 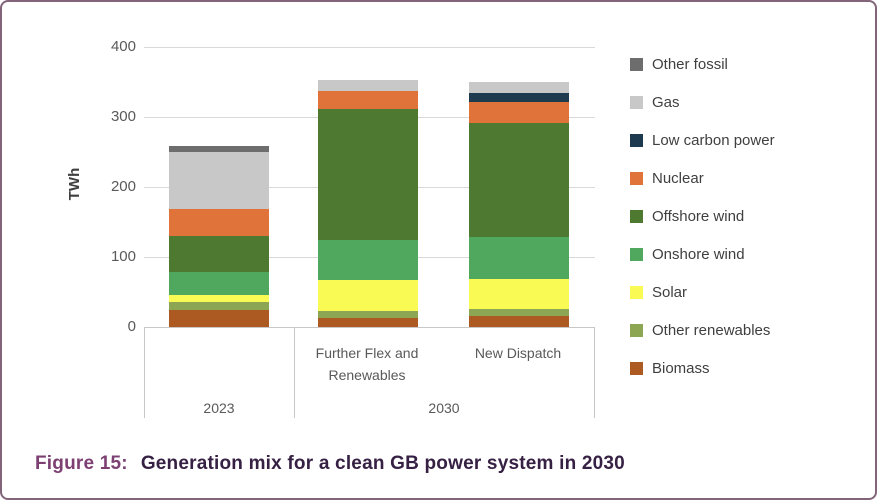 I want to click on bar-2023, so click(x=219, y=236).